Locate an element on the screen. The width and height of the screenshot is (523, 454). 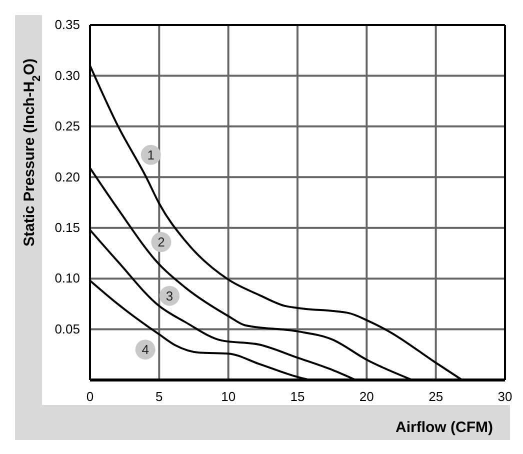
y-tick-label: 0.10 is located at coordinates (67, 278).